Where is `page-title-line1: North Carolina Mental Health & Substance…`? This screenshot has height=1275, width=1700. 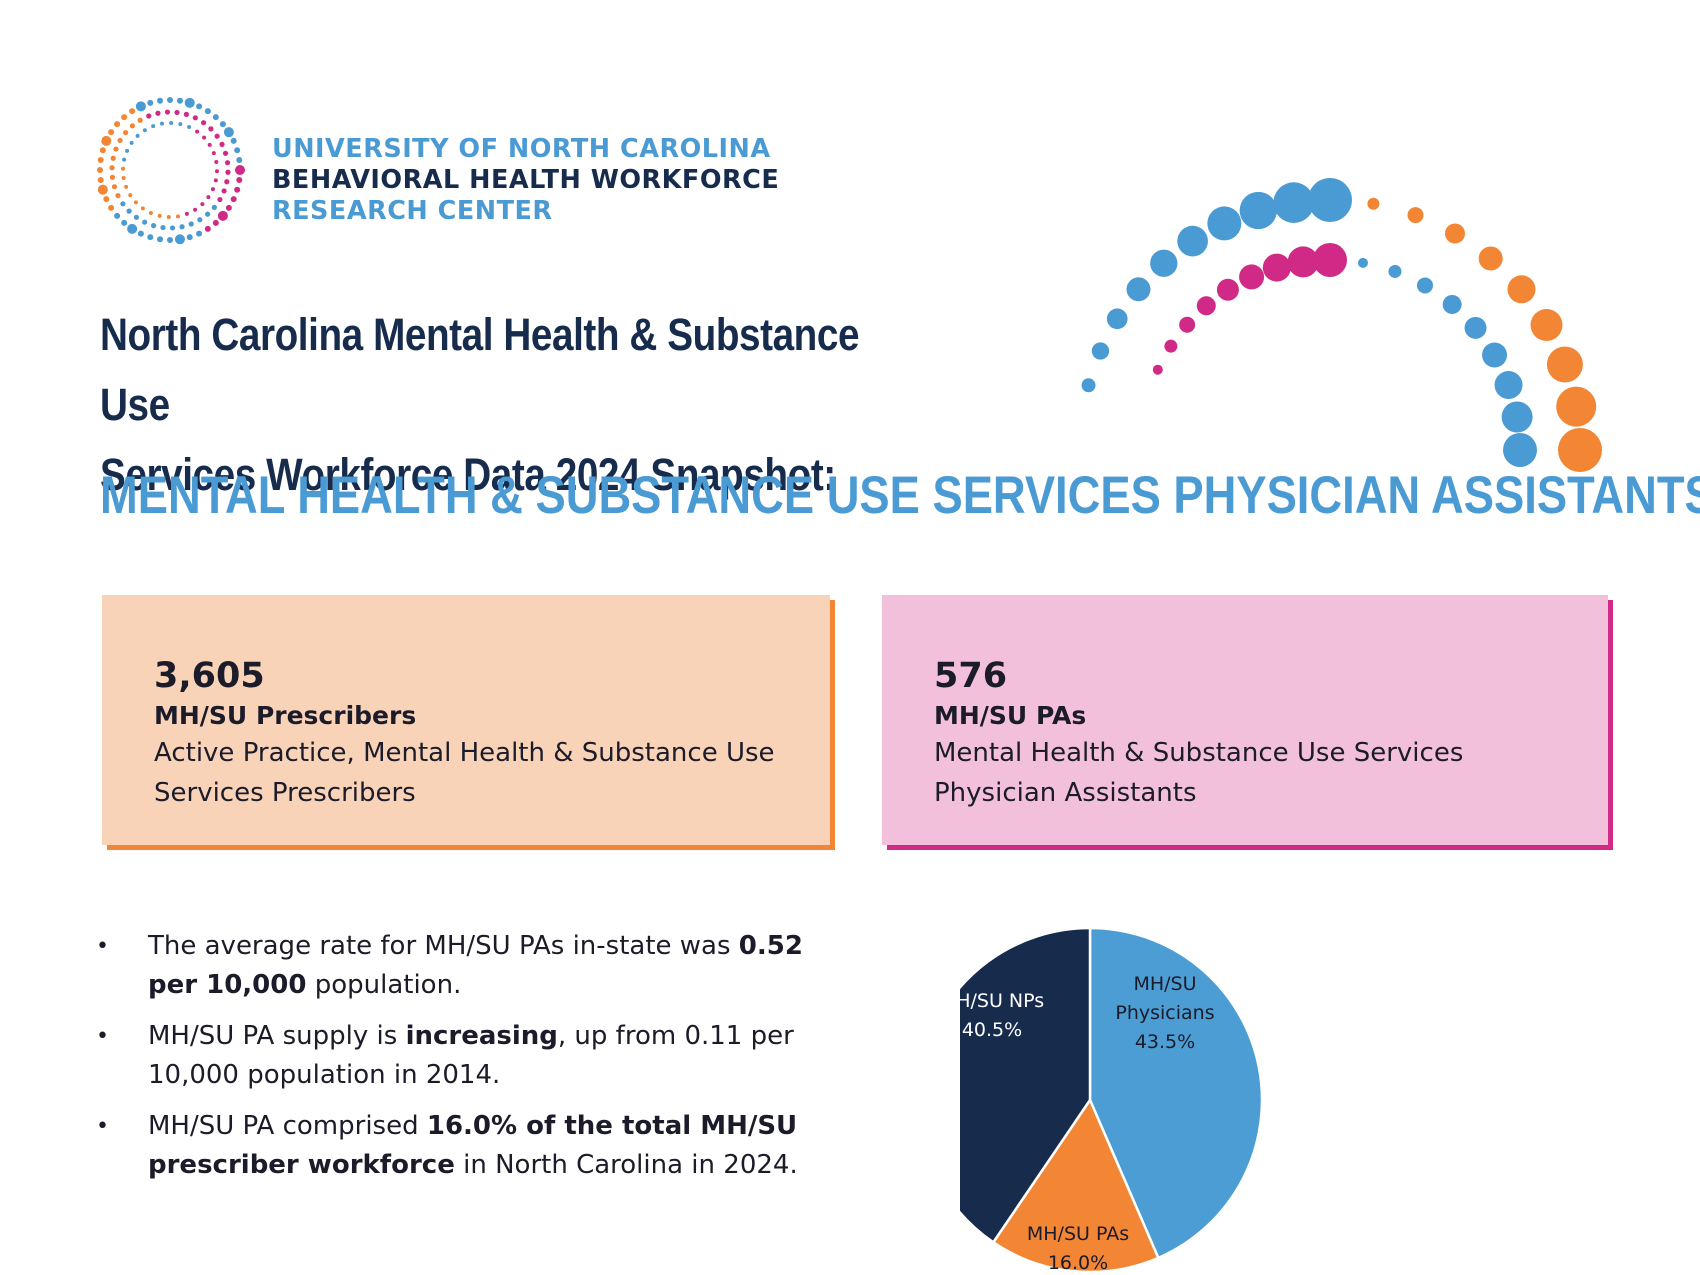
page-title-line1: North Carolina Mental Health & Substance… is located at coordinates (480, 369).